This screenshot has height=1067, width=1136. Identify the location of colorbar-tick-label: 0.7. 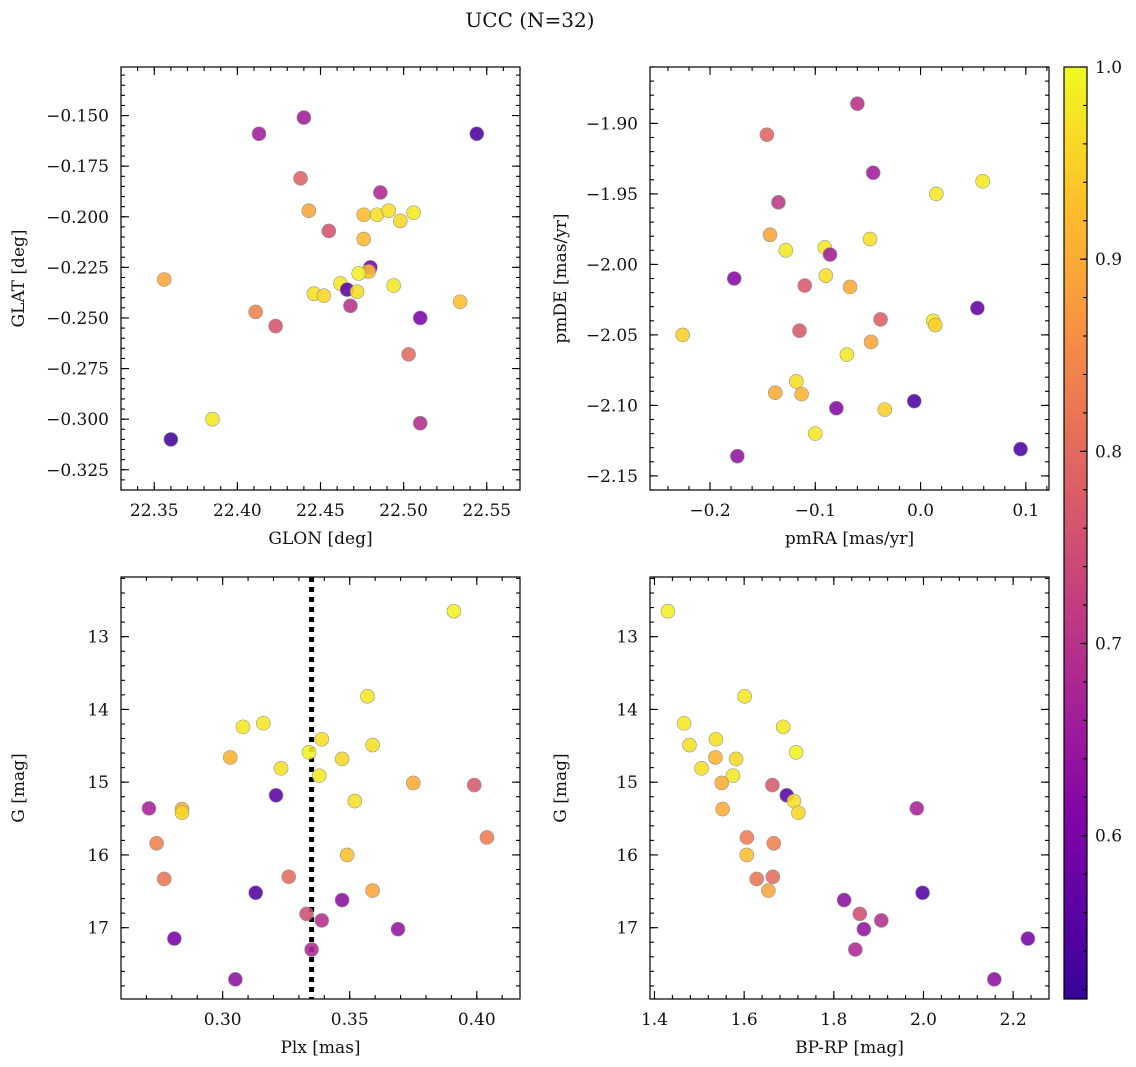
(1108, 644).